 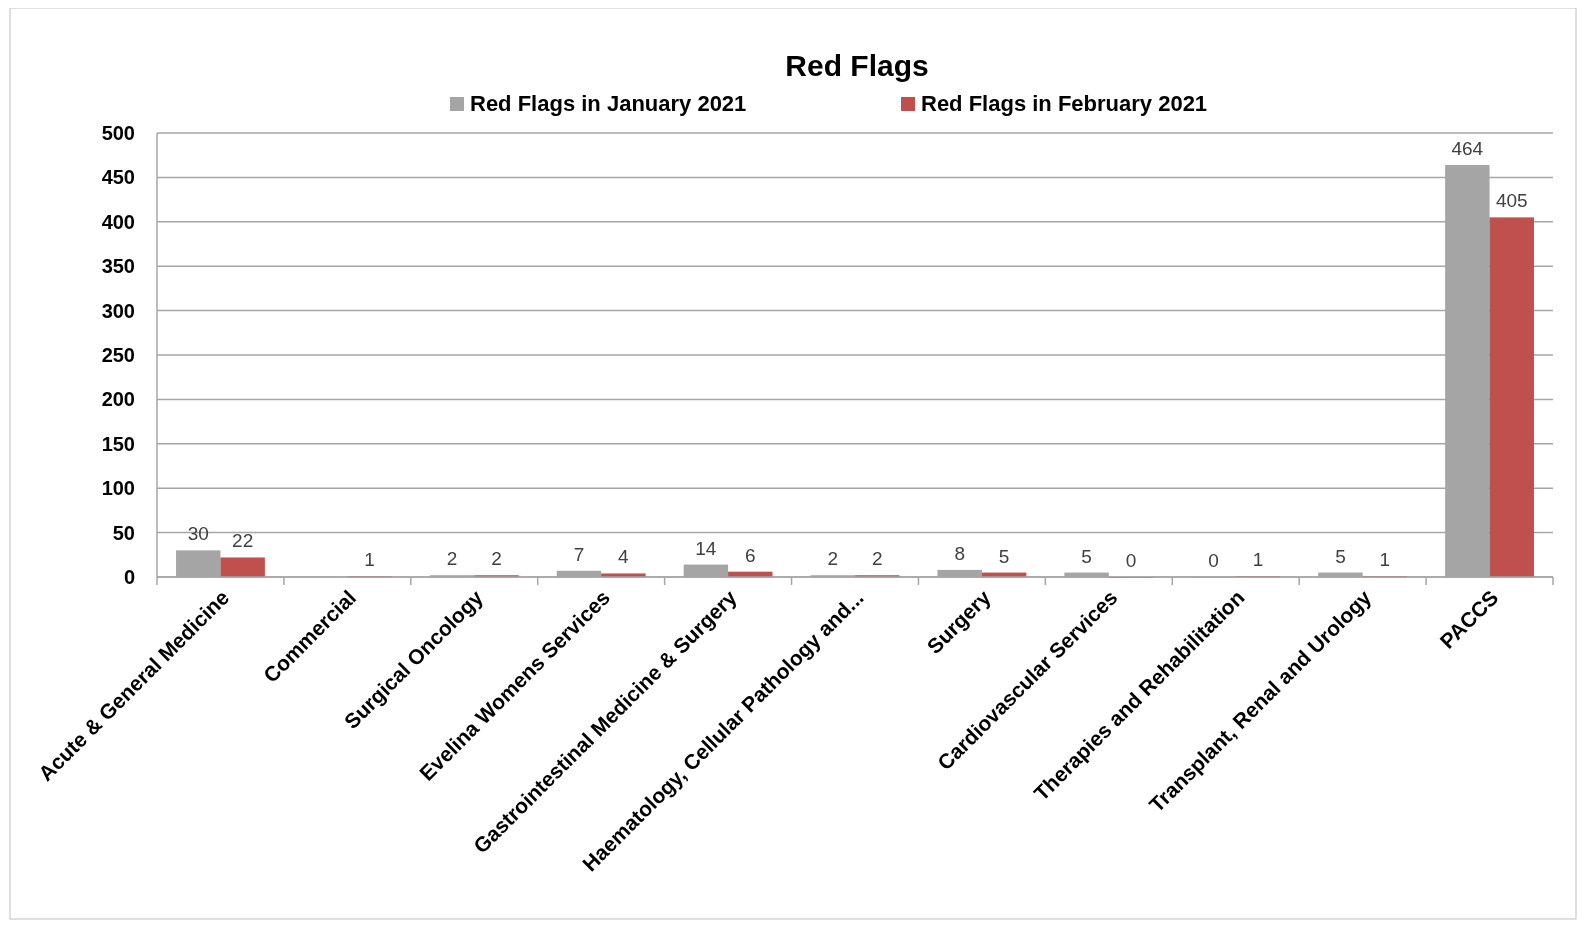 What do you see at coordinates (1467, 148) in the screenshot?
I see `data-label: 464` at bounding box center [1467, 148].